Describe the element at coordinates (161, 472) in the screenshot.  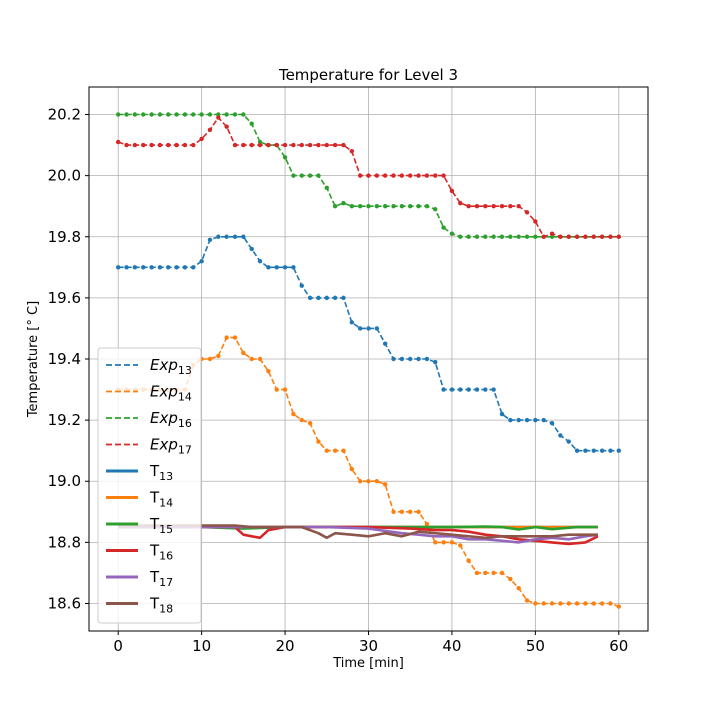
I see `legend-entry: T13` at that location.